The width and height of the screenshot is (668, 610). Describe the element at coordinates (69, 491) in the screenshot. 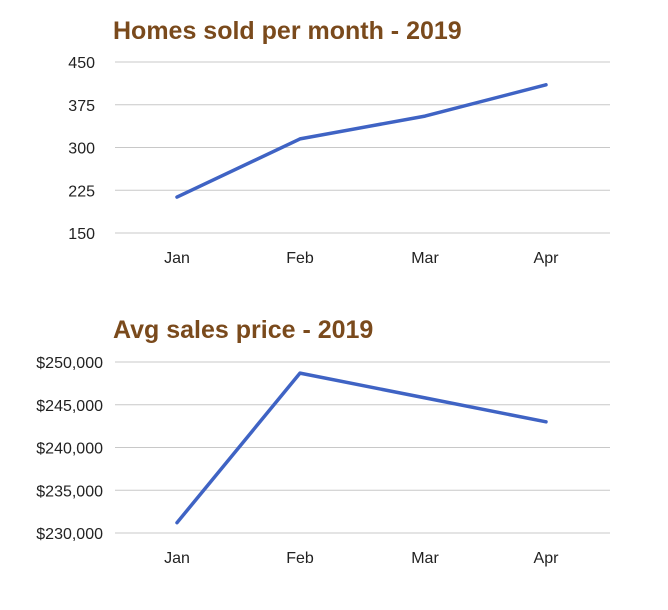

I see `y-tick-label: $235,000` at that location.